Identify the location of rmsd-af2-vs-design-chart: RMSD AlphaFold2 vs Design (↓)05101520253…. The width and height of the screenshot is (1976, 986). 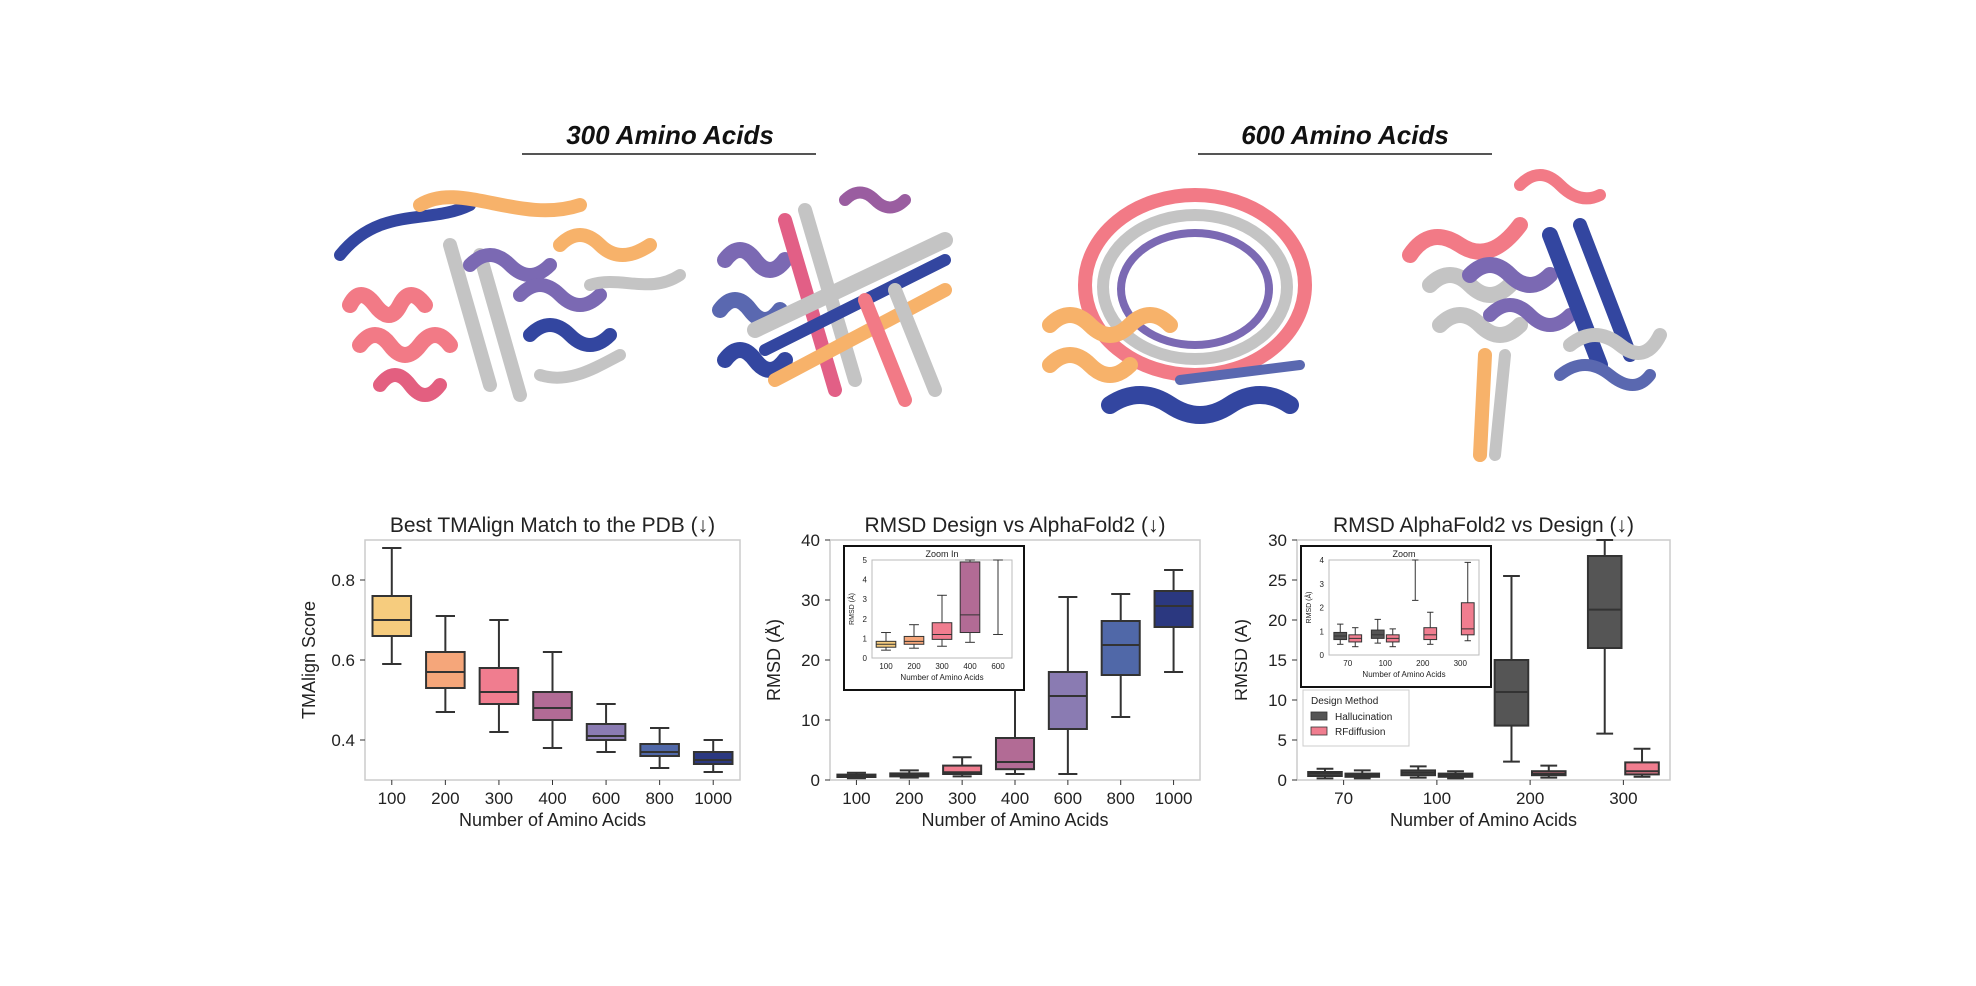
(1453, 672).